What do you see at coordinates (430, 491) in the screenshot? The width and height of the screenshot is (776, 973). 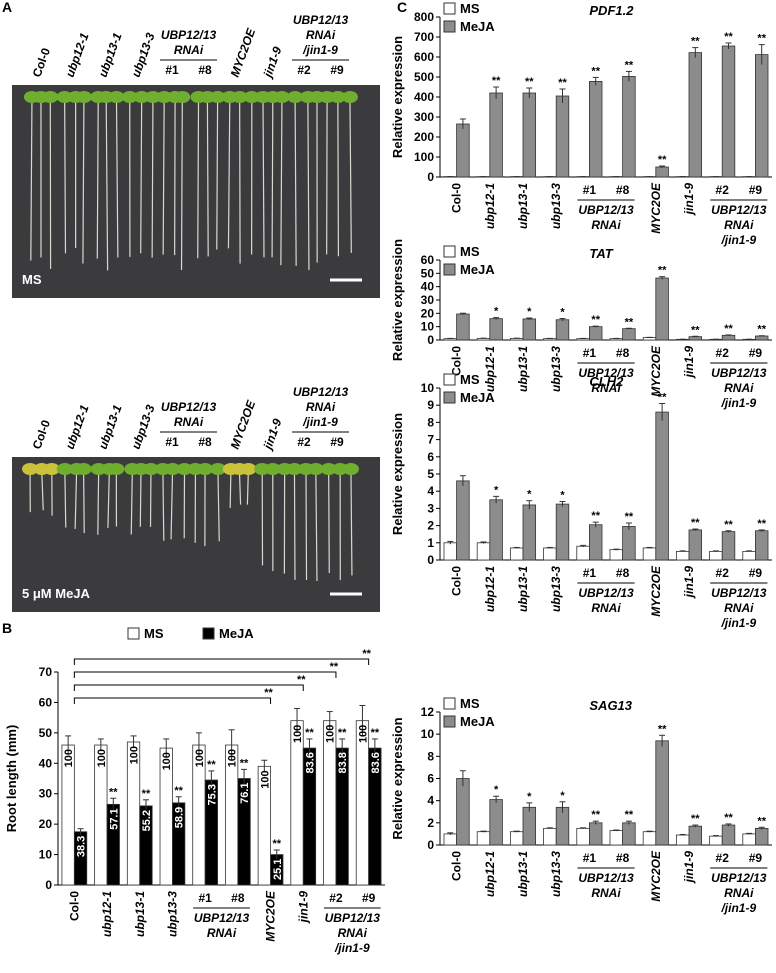 I see `y-tick-label: 4` at bounding box center [430, 491].